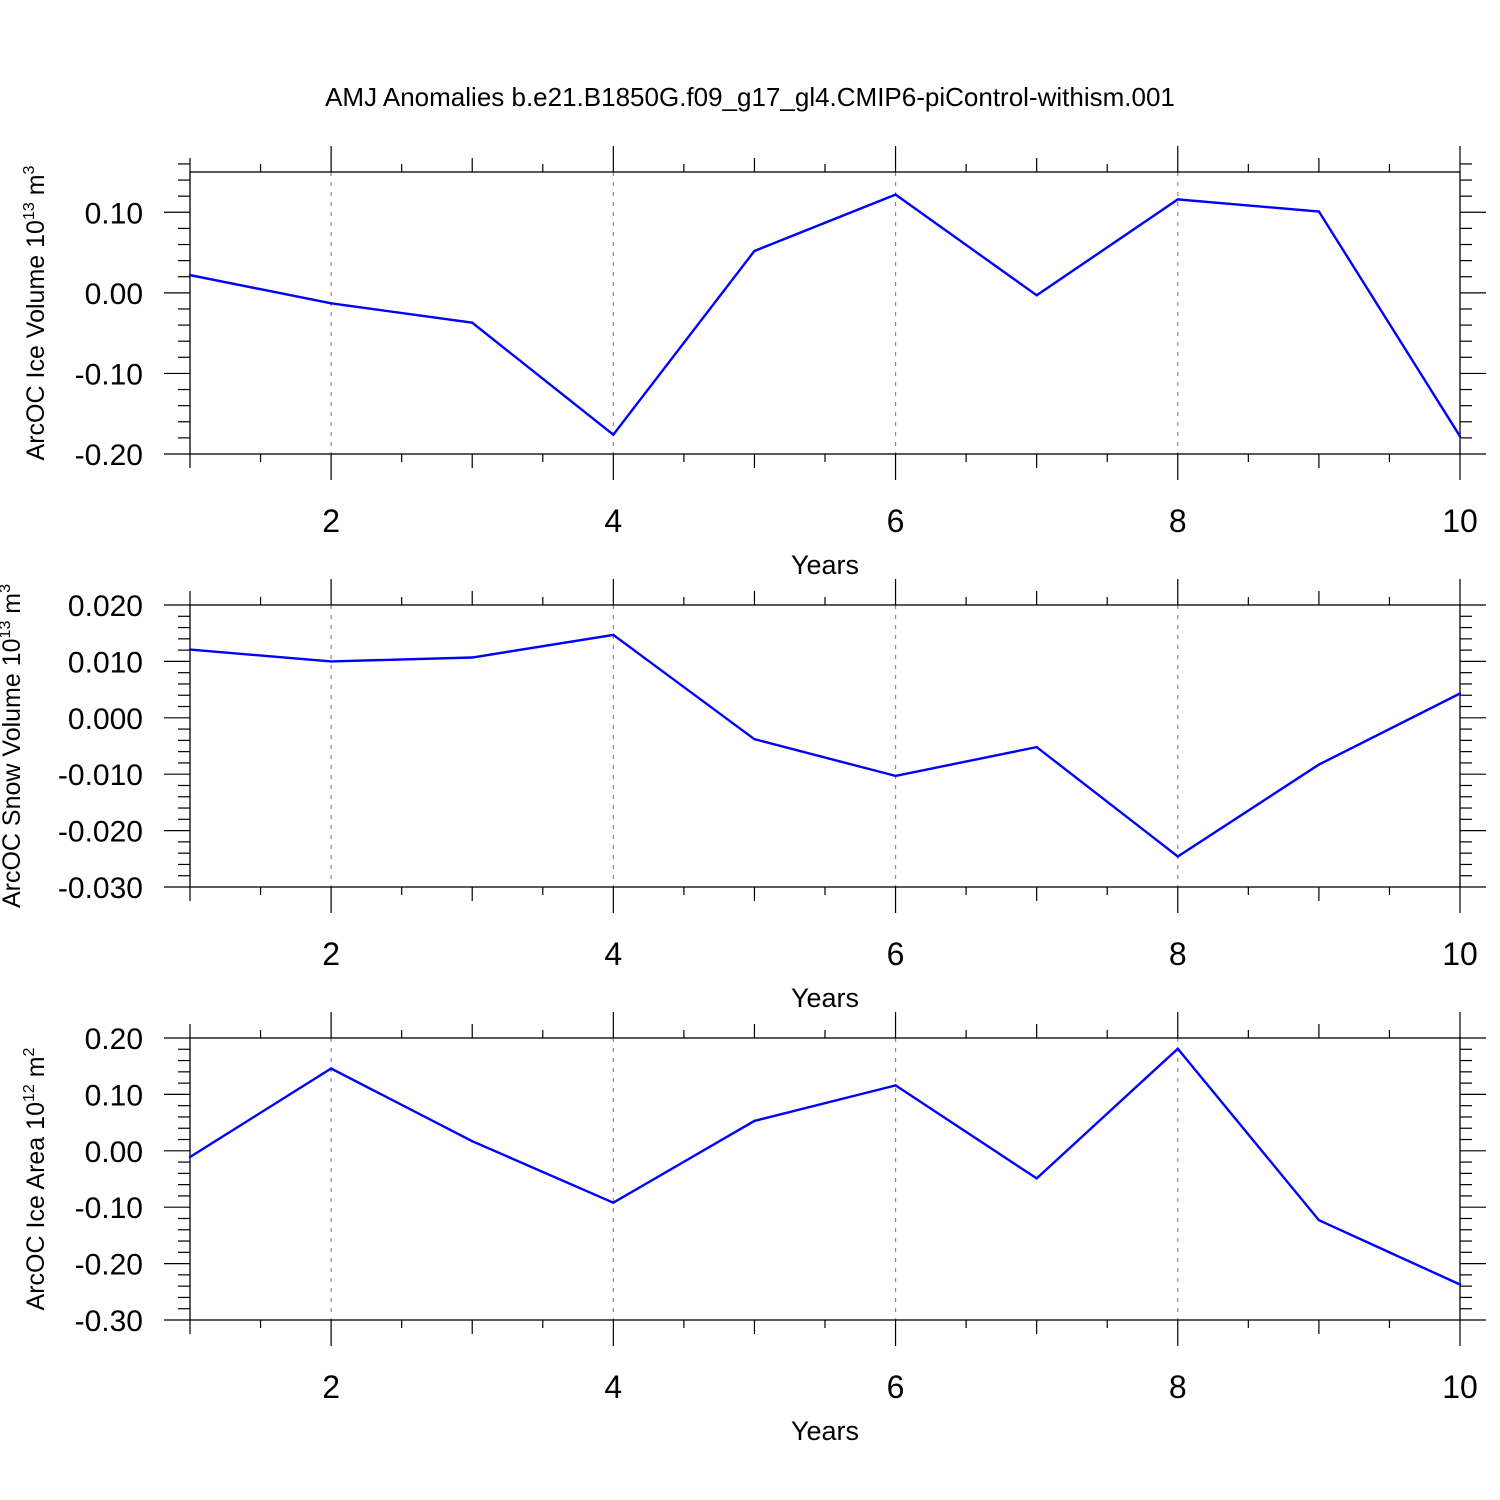  Describe the element at coordinates (100, 832) in the screenshot. I see `y-tick-label: -0.020` at that location.